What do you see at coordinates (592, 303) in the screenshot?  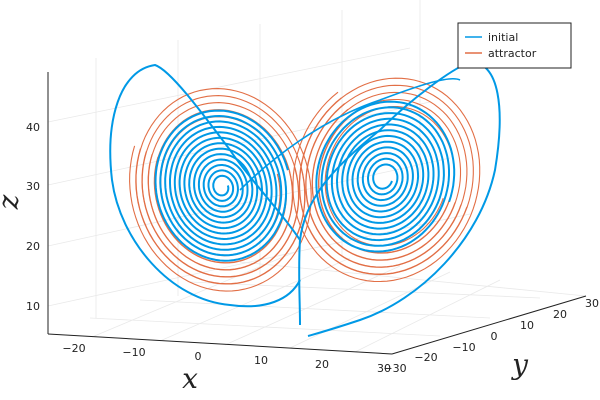 I see `y-tick-label: 30` at bounding box center [592, 303].